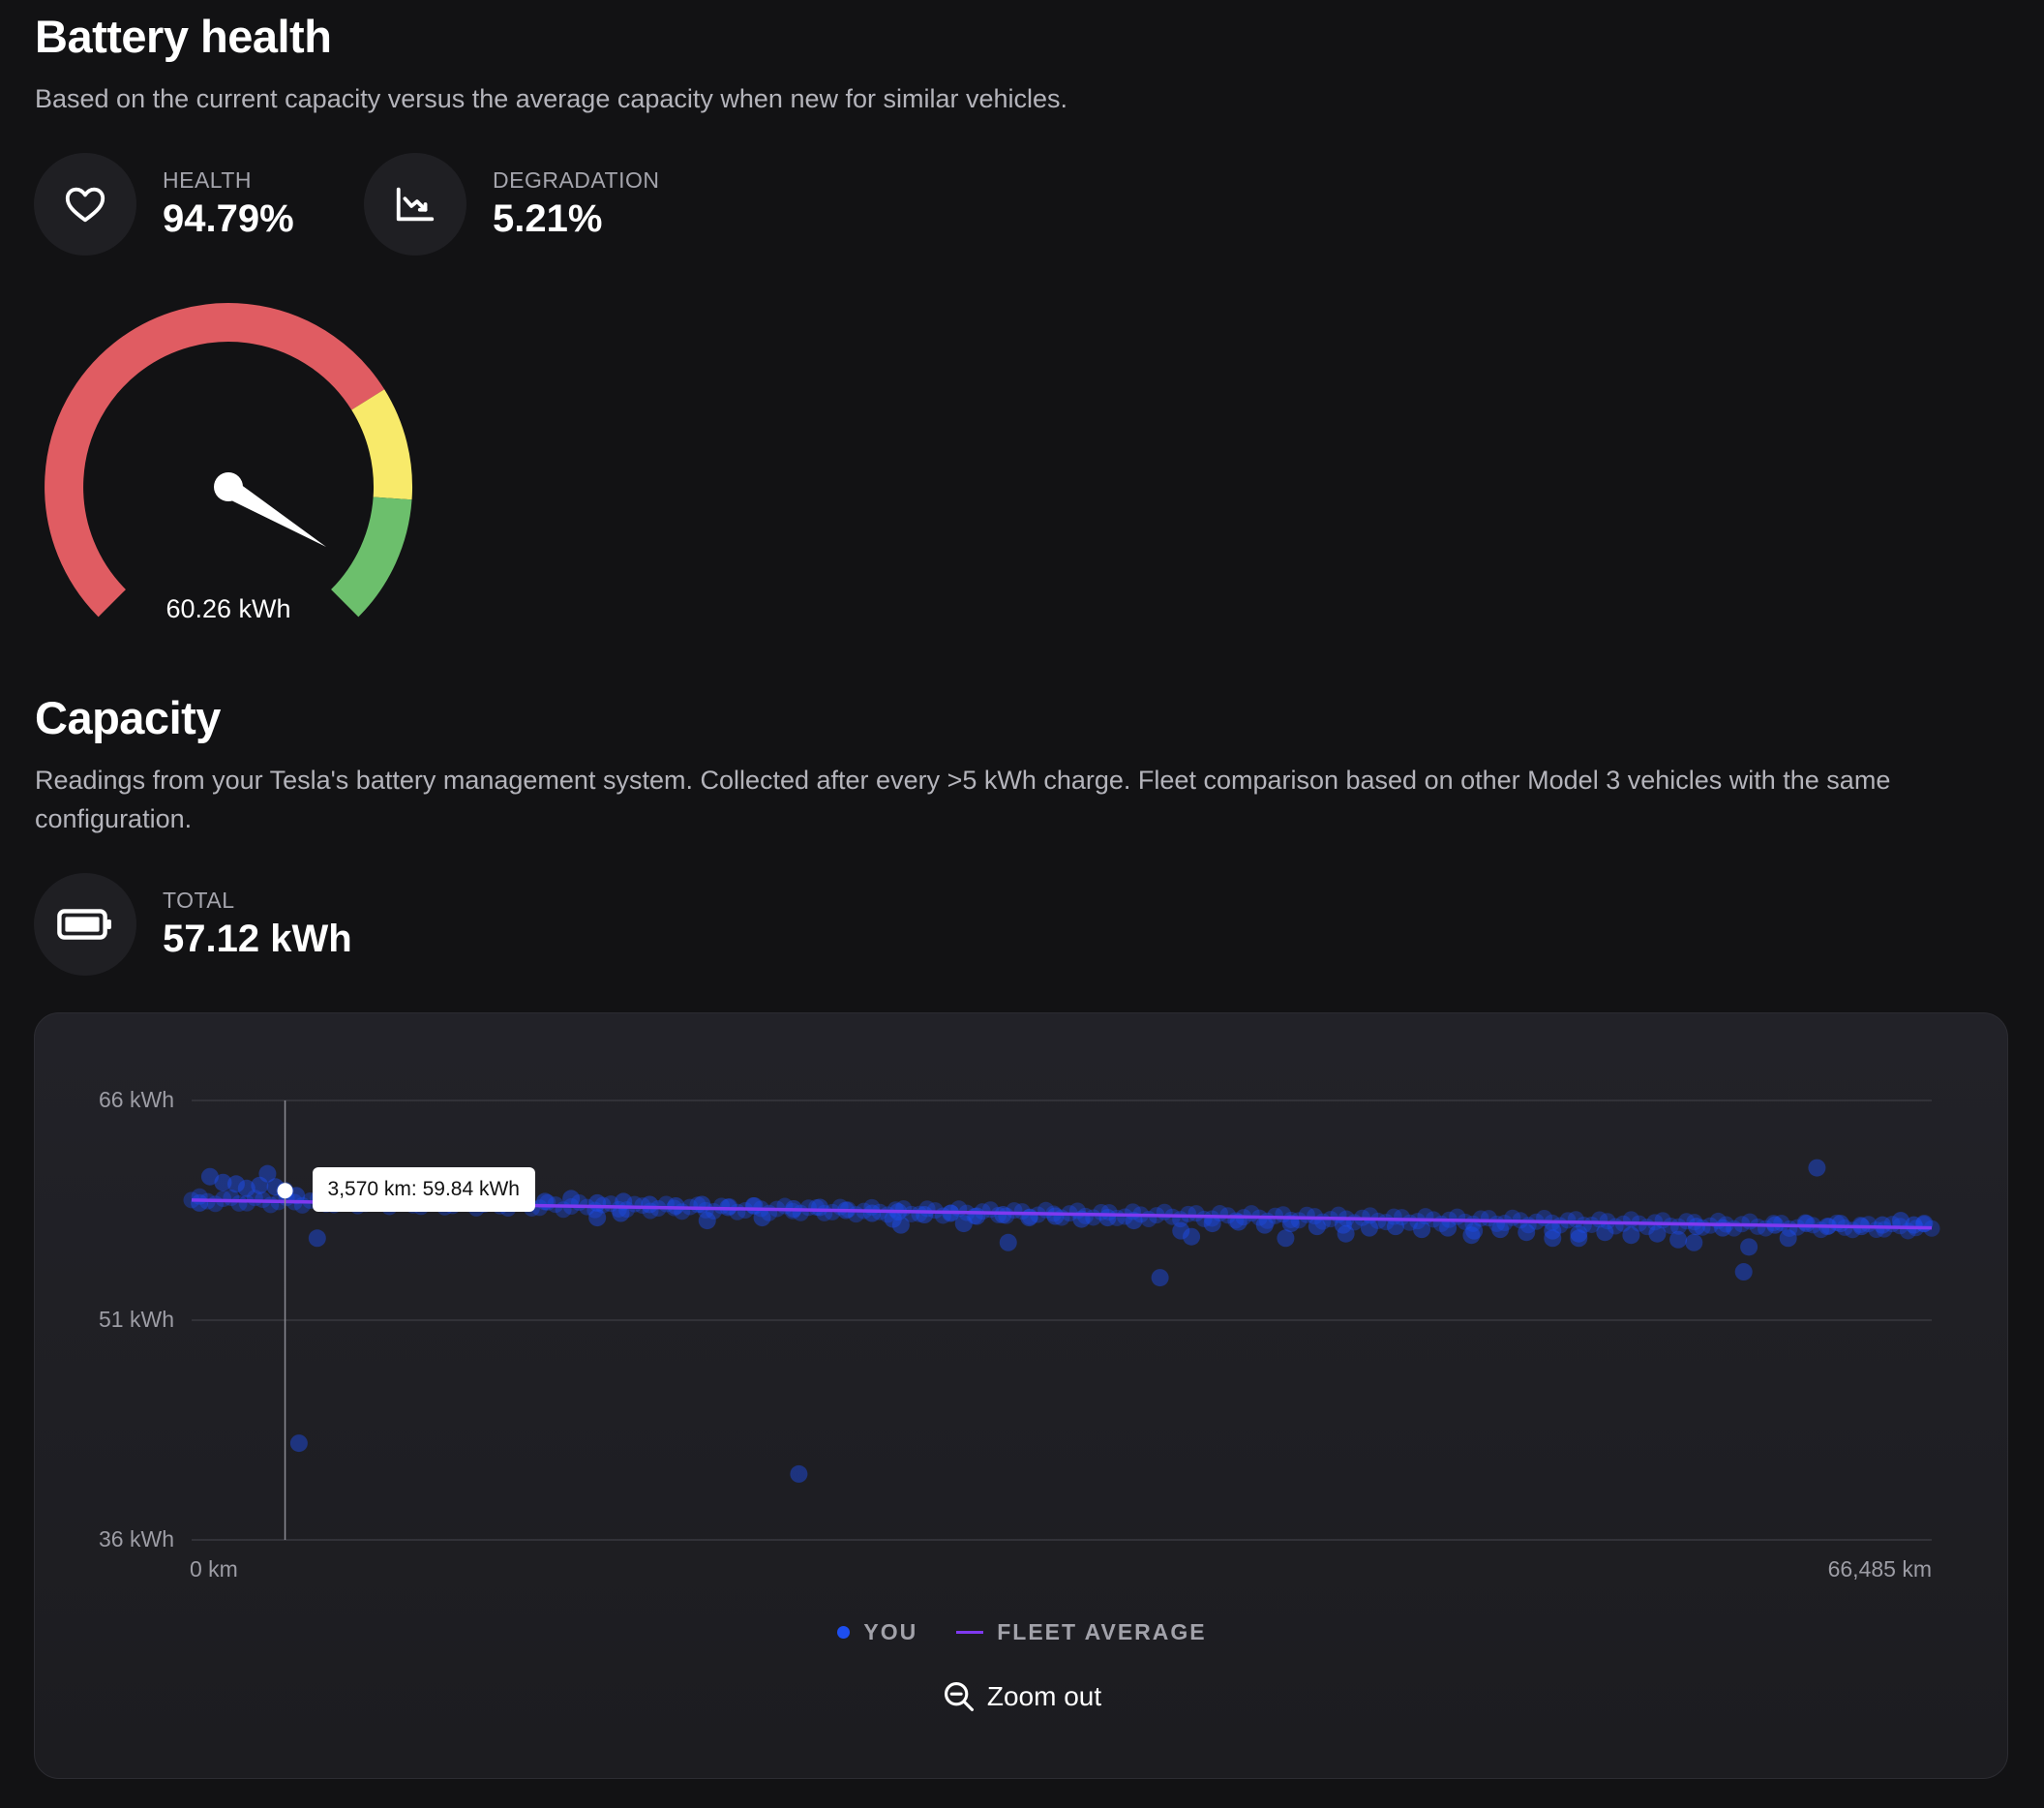  I want to click on legend-dot-icon, so click(844, 1632).